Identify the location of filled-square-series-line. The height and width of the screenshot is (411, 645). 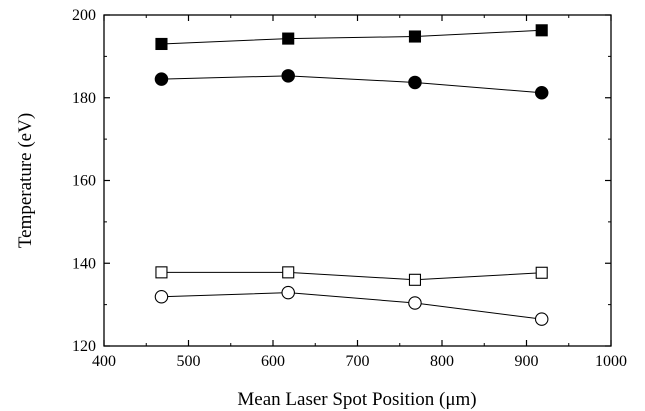
(351, 37).